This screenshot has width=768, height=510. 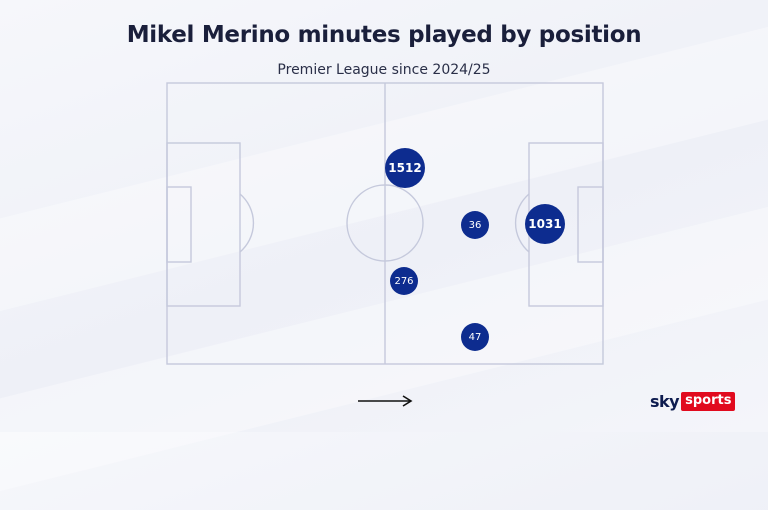 What do you see at coordinates (179, 224) in the screenshot?
I see `left-six-yard-box` at bounding box center [179, 224].